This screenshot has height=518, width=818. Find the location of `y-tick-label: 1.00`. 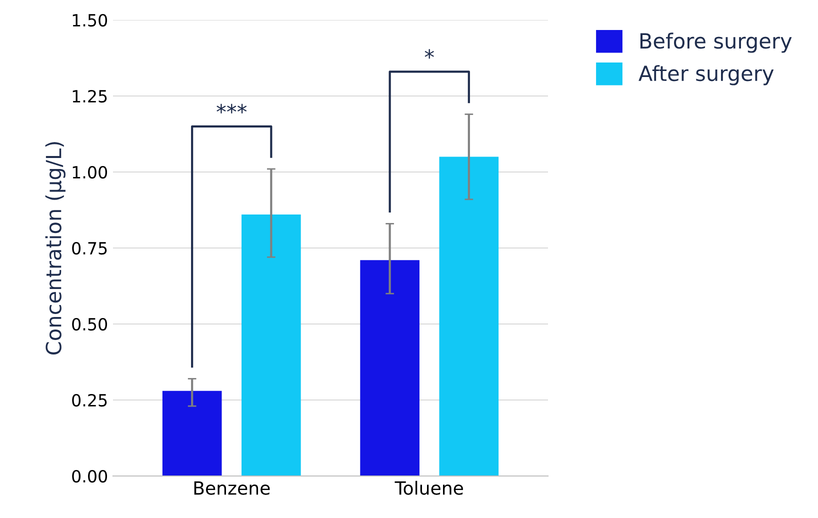

y-tick-label: 1.00 is located at coordinates (90, 172).